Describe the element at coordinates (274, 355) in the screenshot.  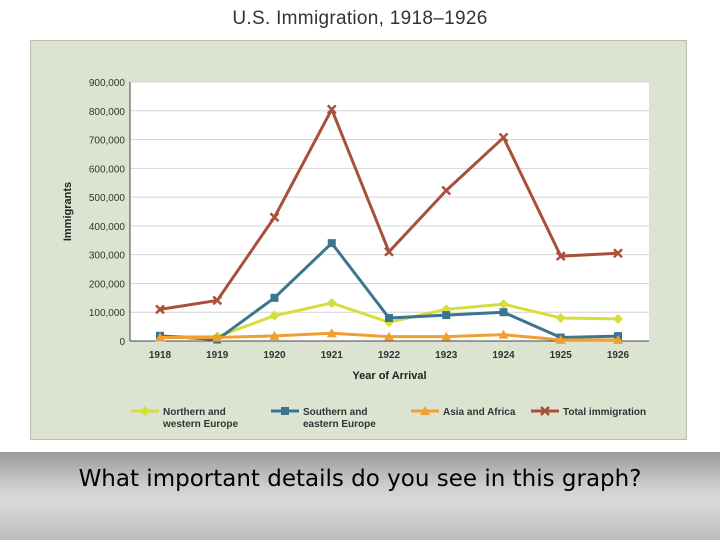
I see `x-tick-label: 1920` at that location.